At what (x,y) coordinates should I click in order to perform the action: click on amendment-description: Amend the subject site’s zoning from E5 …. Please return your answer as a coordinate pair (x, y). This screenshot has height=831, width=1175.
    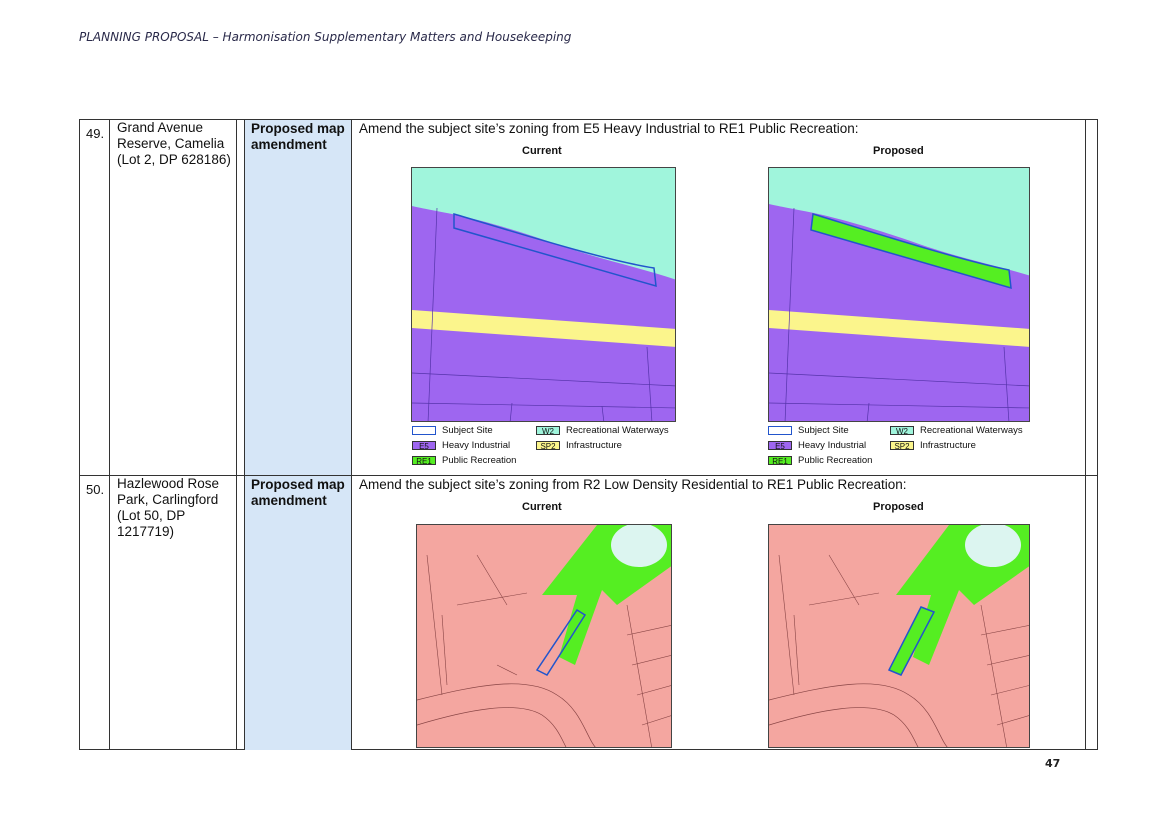
    Looking at the image, I should click on (609, 128).